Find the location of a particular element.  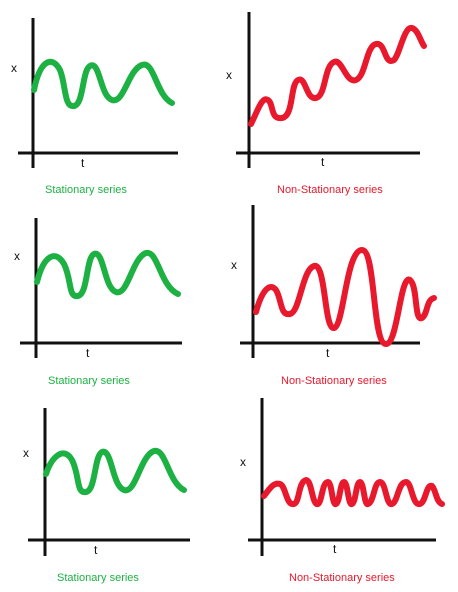

panel-stationary-2: x t Stationary series is located at coordinates (98, 302).